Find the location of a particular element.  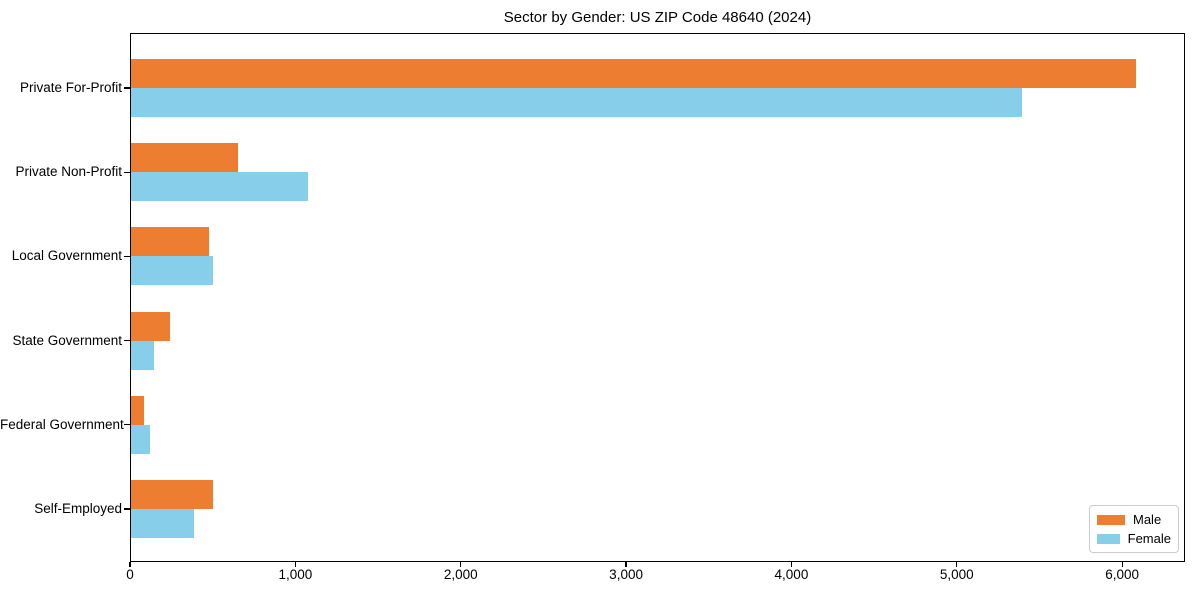

bar-male-local-government is located at coordinates (170, 242).